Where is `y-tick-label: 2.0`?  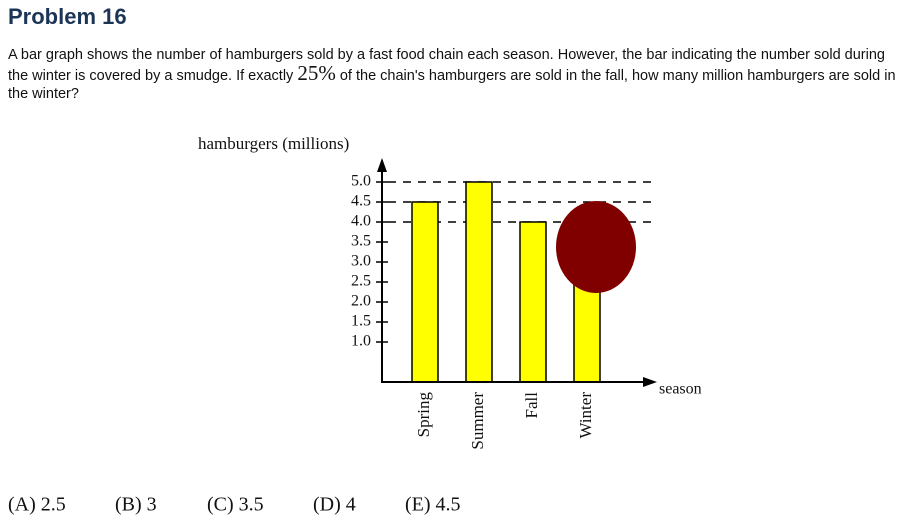 y-tick-label: 2.0 is located at coordinates (361, 301).